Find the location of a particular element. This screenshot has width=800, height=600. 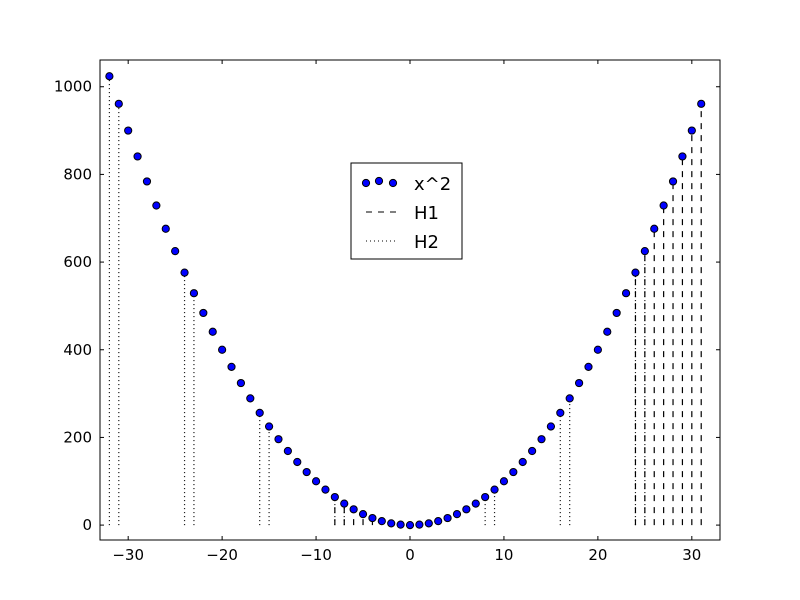

x-tick-label: −10 is located at coordinates (316, 555).